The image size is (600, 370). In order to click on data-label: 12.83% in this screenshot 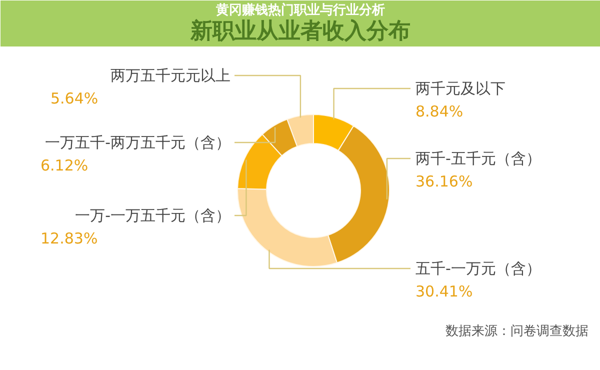, I will do `click(69, 239)`.